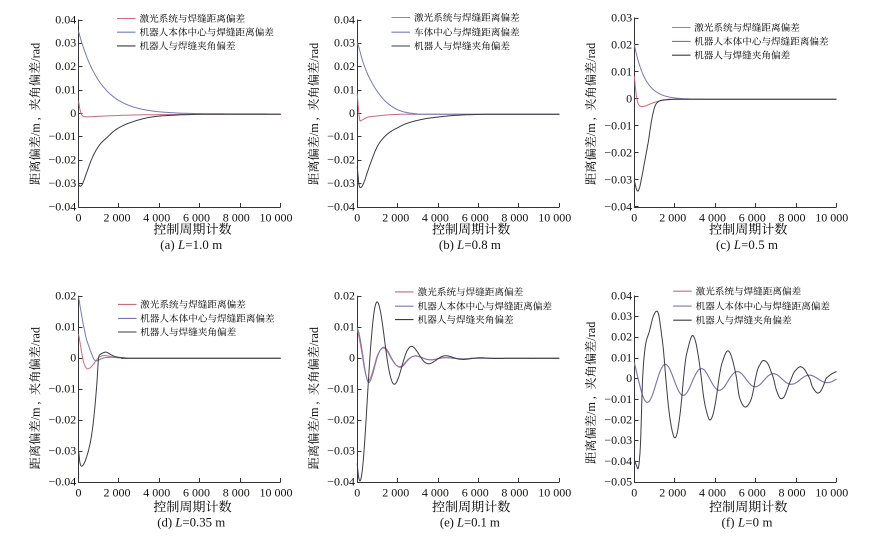 The width and height of the screenshot is (875, 541). Describe the element at coordinates (470, 522) in the screenshot. I see `svg-text: (e) L=0.1 m` at that location.